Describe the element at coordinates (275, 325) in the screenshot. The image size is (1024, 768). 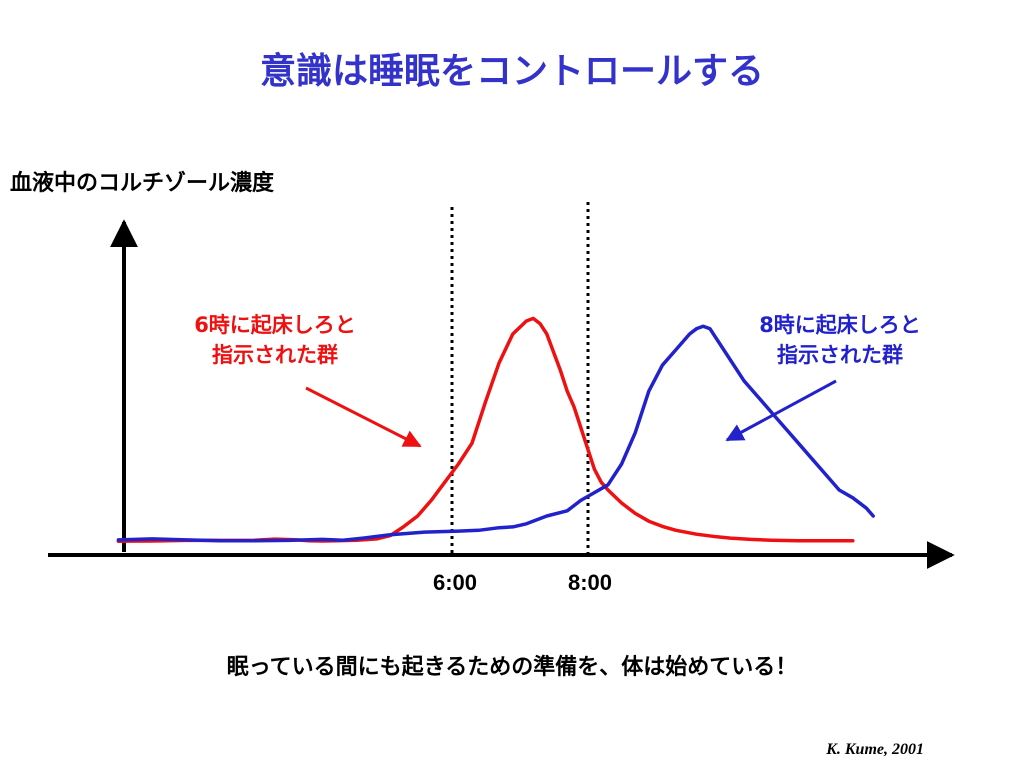
I see `annotation-6am-line-1: 6時に起床しろと` at that location.